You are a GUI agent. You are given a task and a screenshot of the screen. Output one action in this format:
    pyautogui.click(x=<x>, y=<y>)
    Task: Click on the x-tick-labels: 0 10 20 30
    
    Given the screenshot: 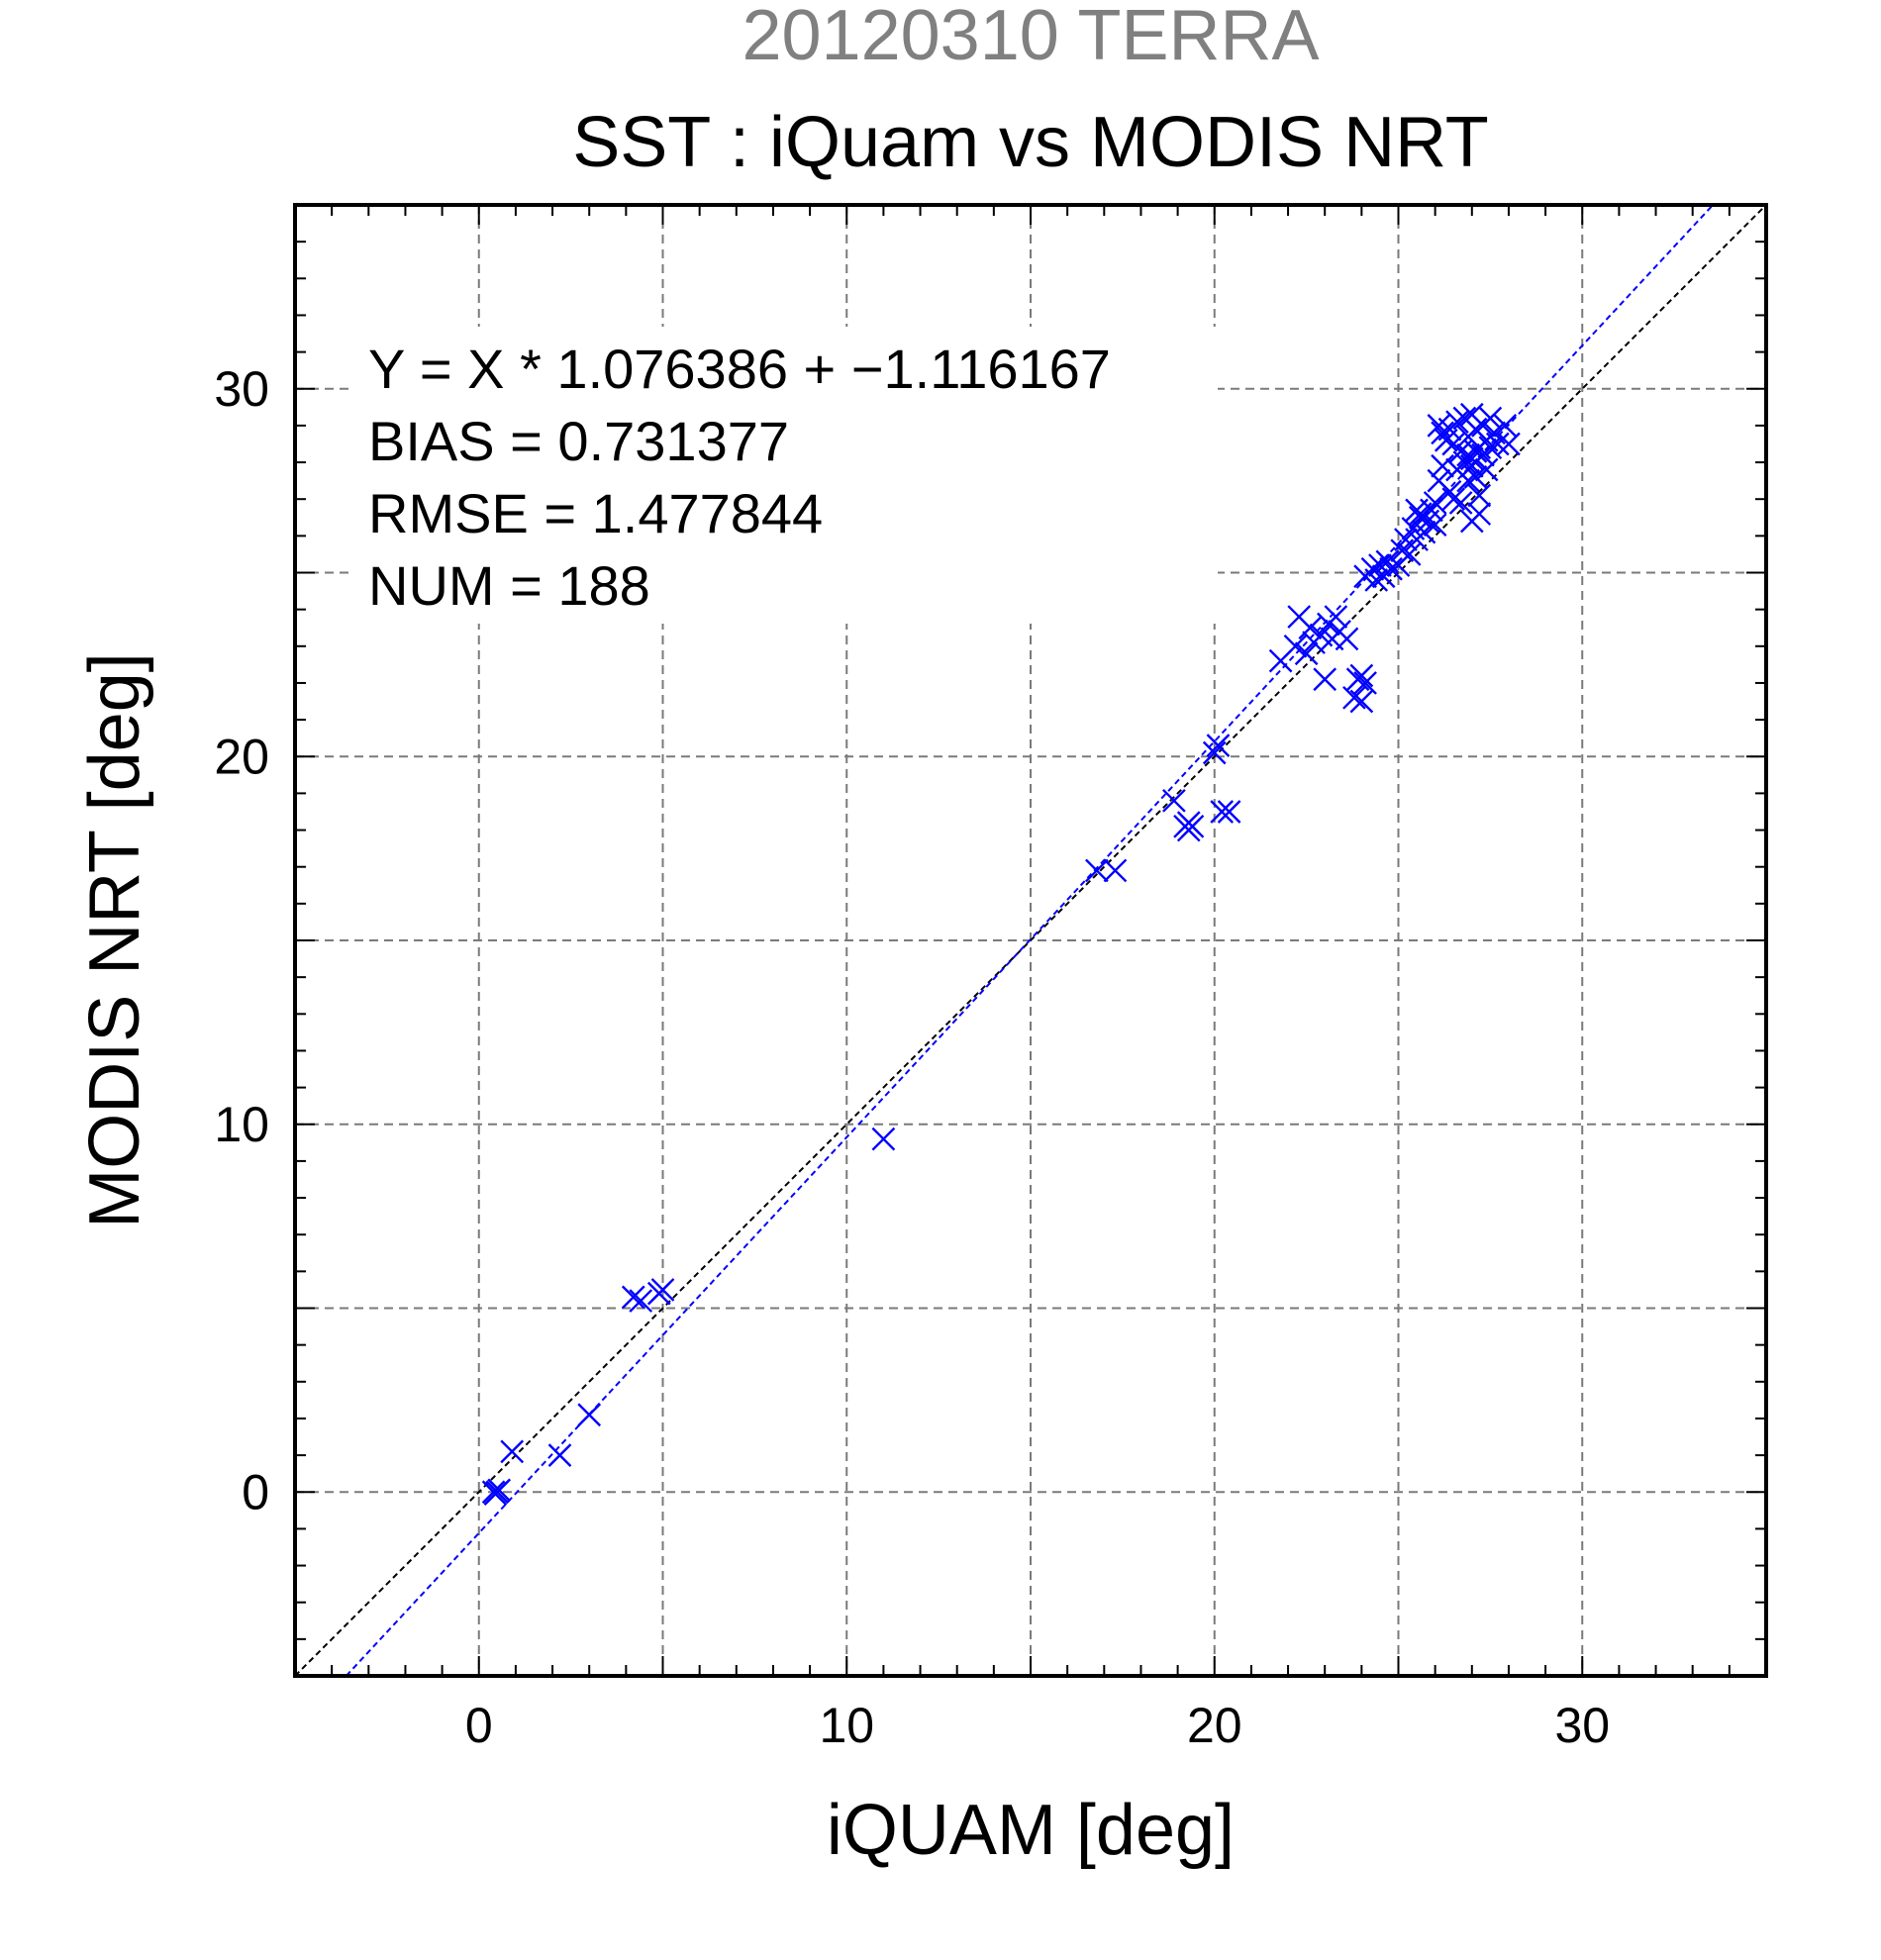 What is the action you would take?
    pyautogui.click(x=1038, y=1725)
    